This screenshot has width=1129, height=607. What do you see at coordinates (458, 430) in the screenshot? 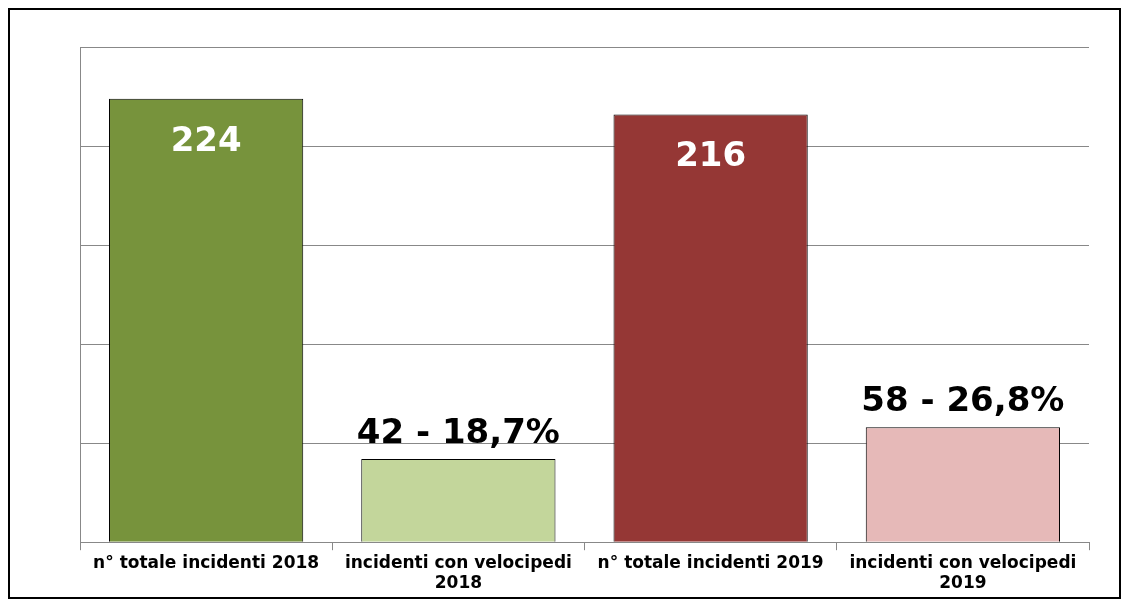
I see `data-label: 42 - 18,7%` at bounding box center [458, 430].